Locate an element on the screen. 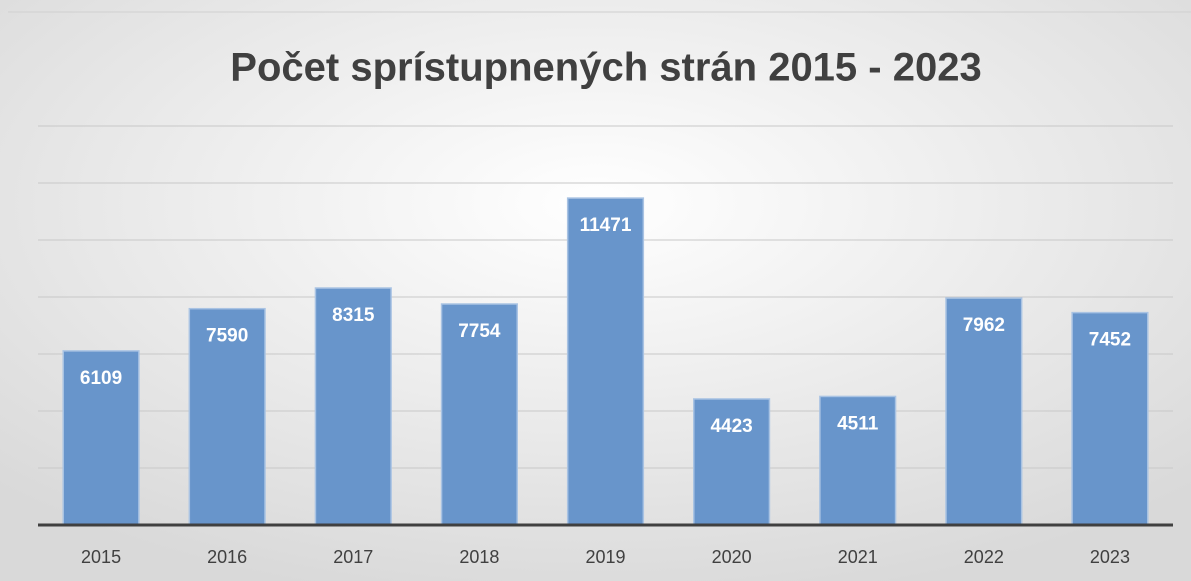 The height and width of the screenshot is (581, 1191). x-tick-label: 2020 is located at coordinates (732, 557).